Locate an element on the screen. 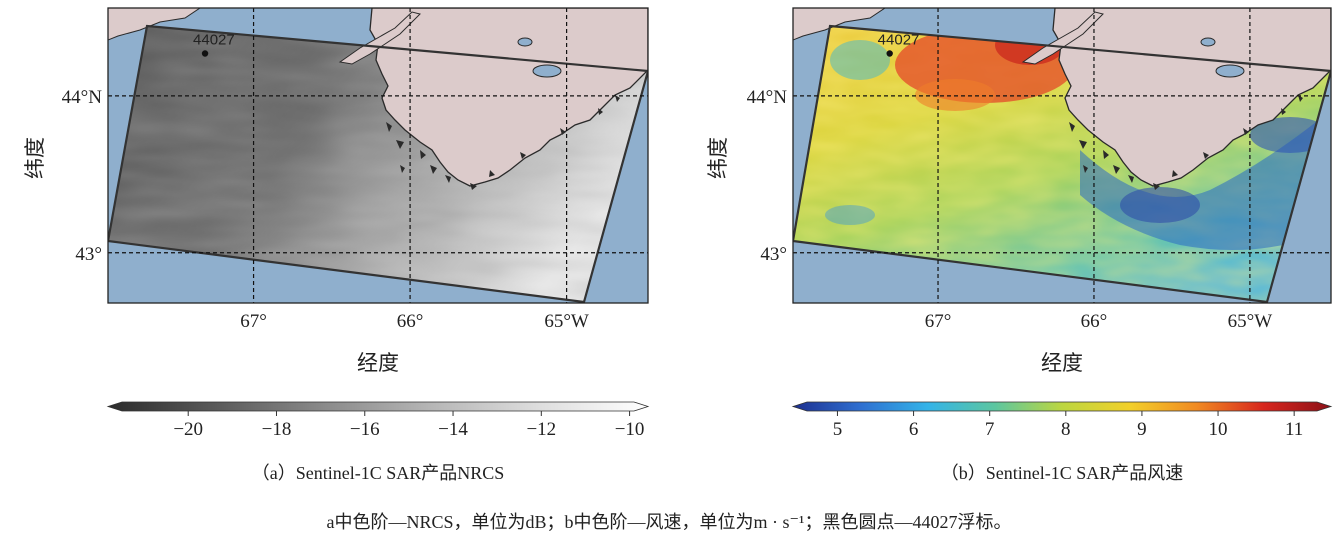 The width and height of the screenshot is (1338, 543). colorbar-tick-label: 7 is located at coordinates (990, 429).